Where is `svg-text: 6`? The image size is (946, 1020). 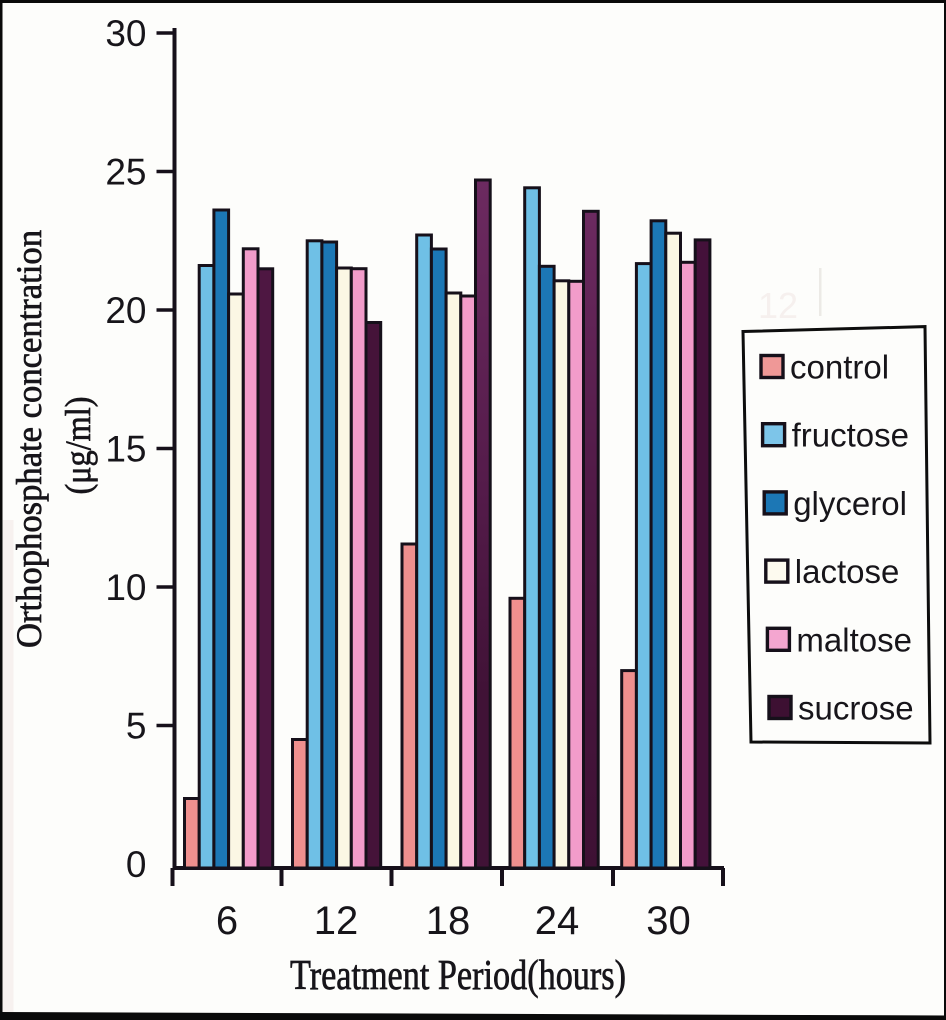
svg-text: 6 is located at coordinates (227, 921).